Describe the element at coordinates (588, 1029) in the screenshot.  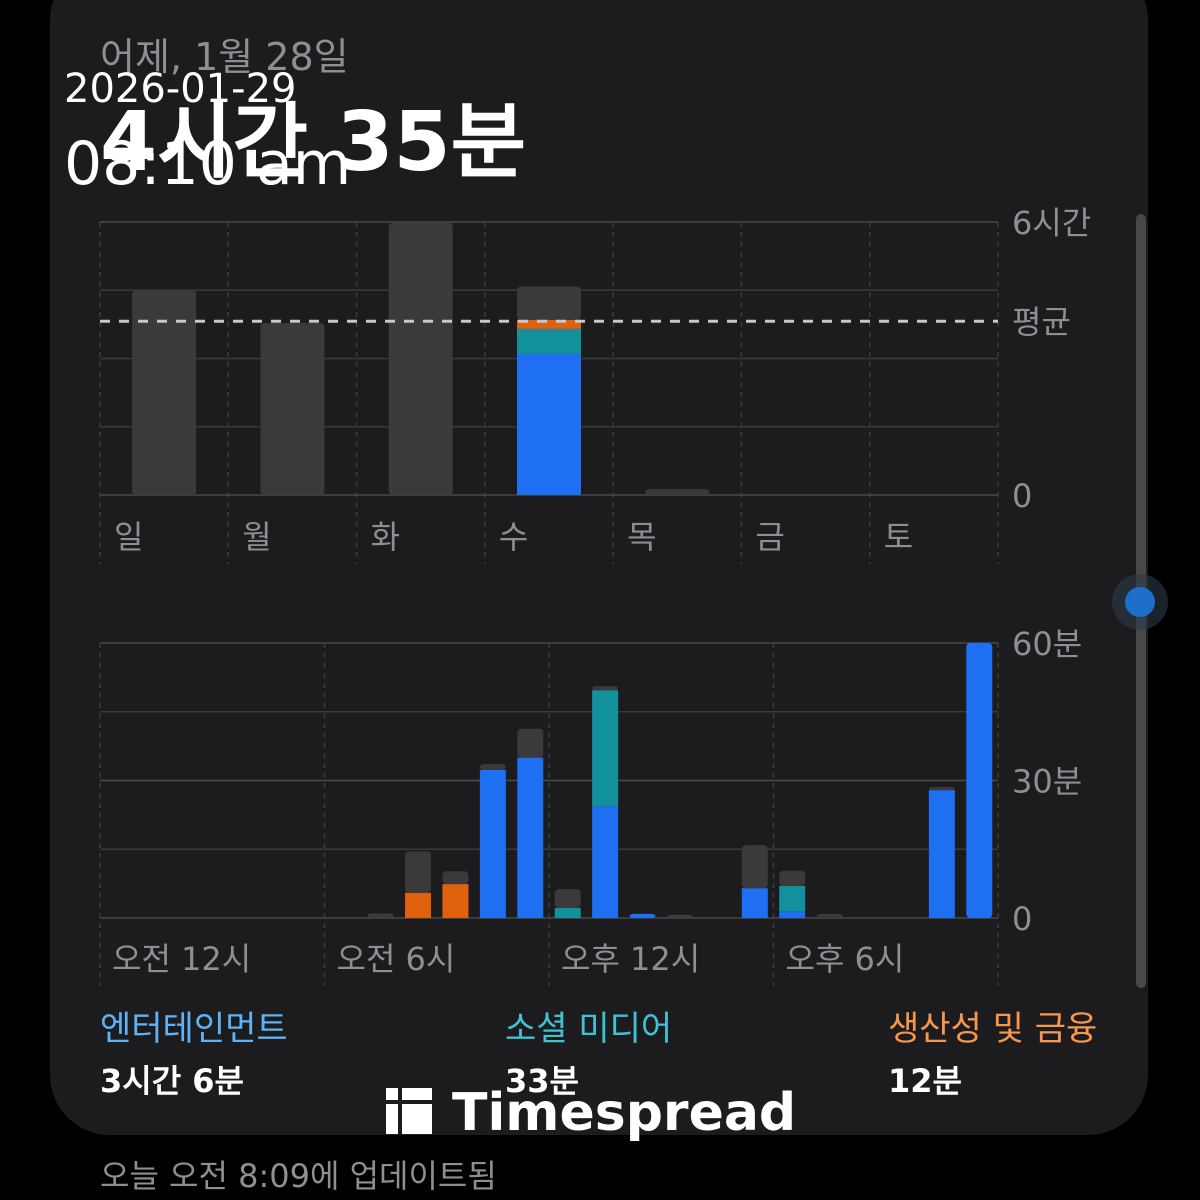
I see `legend-social: 소셜 미디어` at that location.